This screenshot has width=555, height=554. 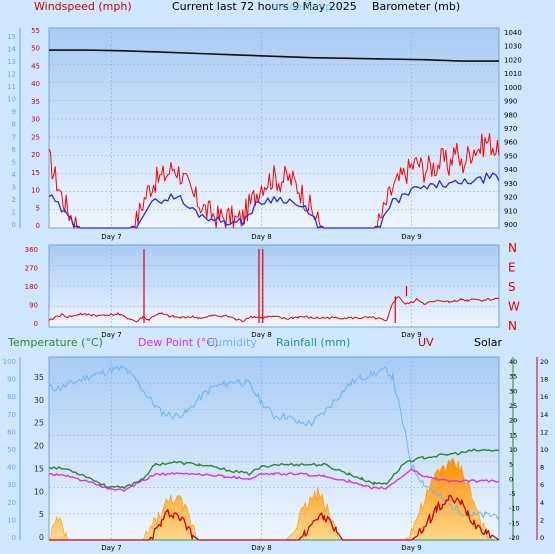 I want to click on temp-tick-label: 35, so click(x=39, y=377).